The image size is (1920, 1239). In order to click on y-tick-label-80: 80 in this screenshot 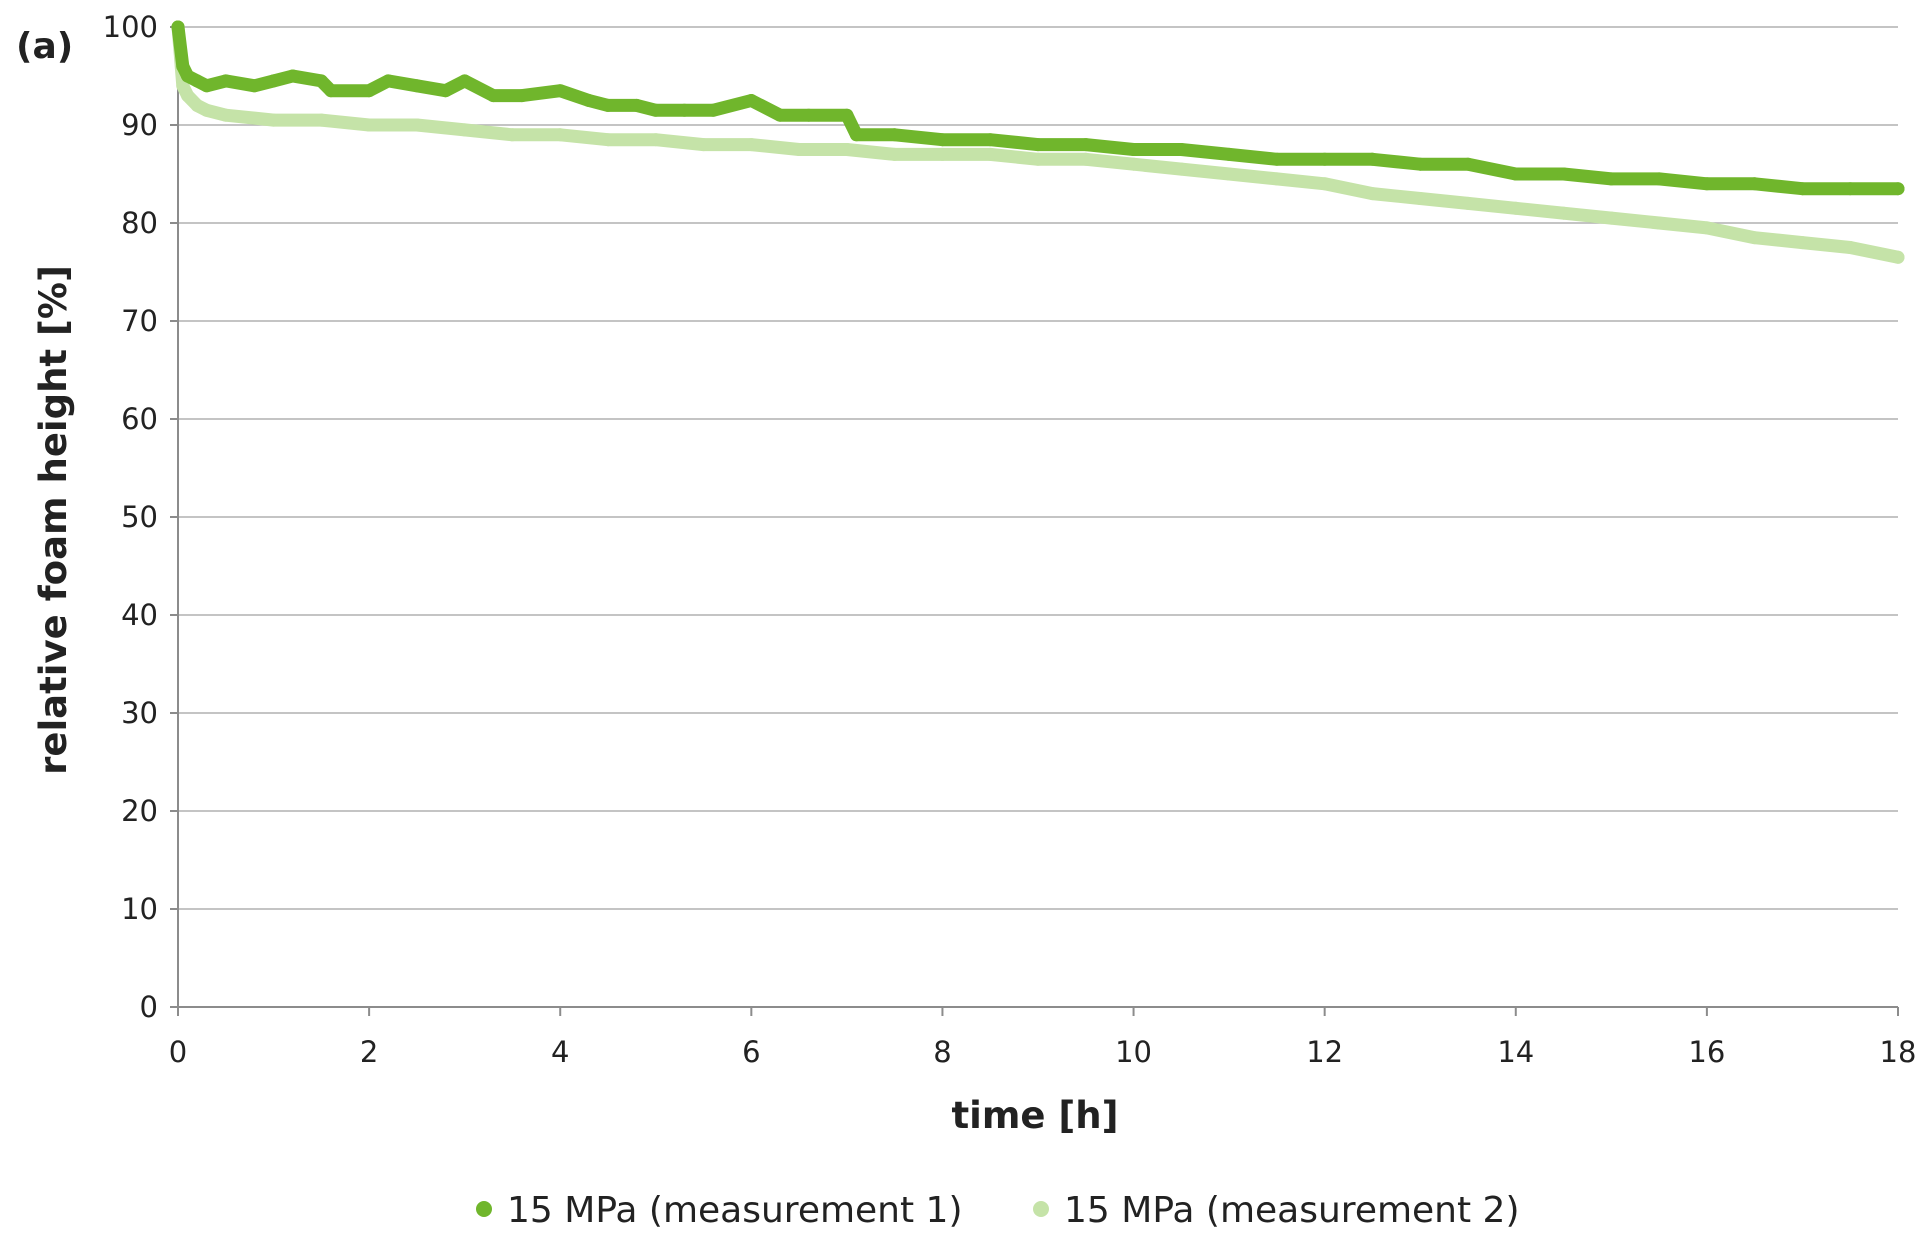, I will do `click(139, 223)`.